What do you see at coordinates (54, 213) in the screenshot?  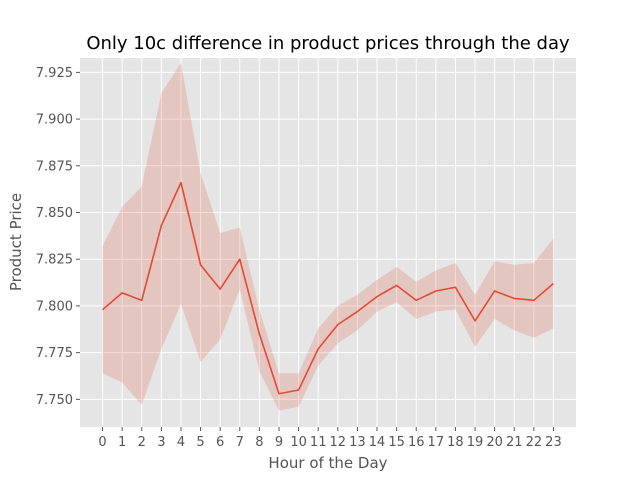 I see `y-tick-label: 7.850` at bounding box center [54, 213].